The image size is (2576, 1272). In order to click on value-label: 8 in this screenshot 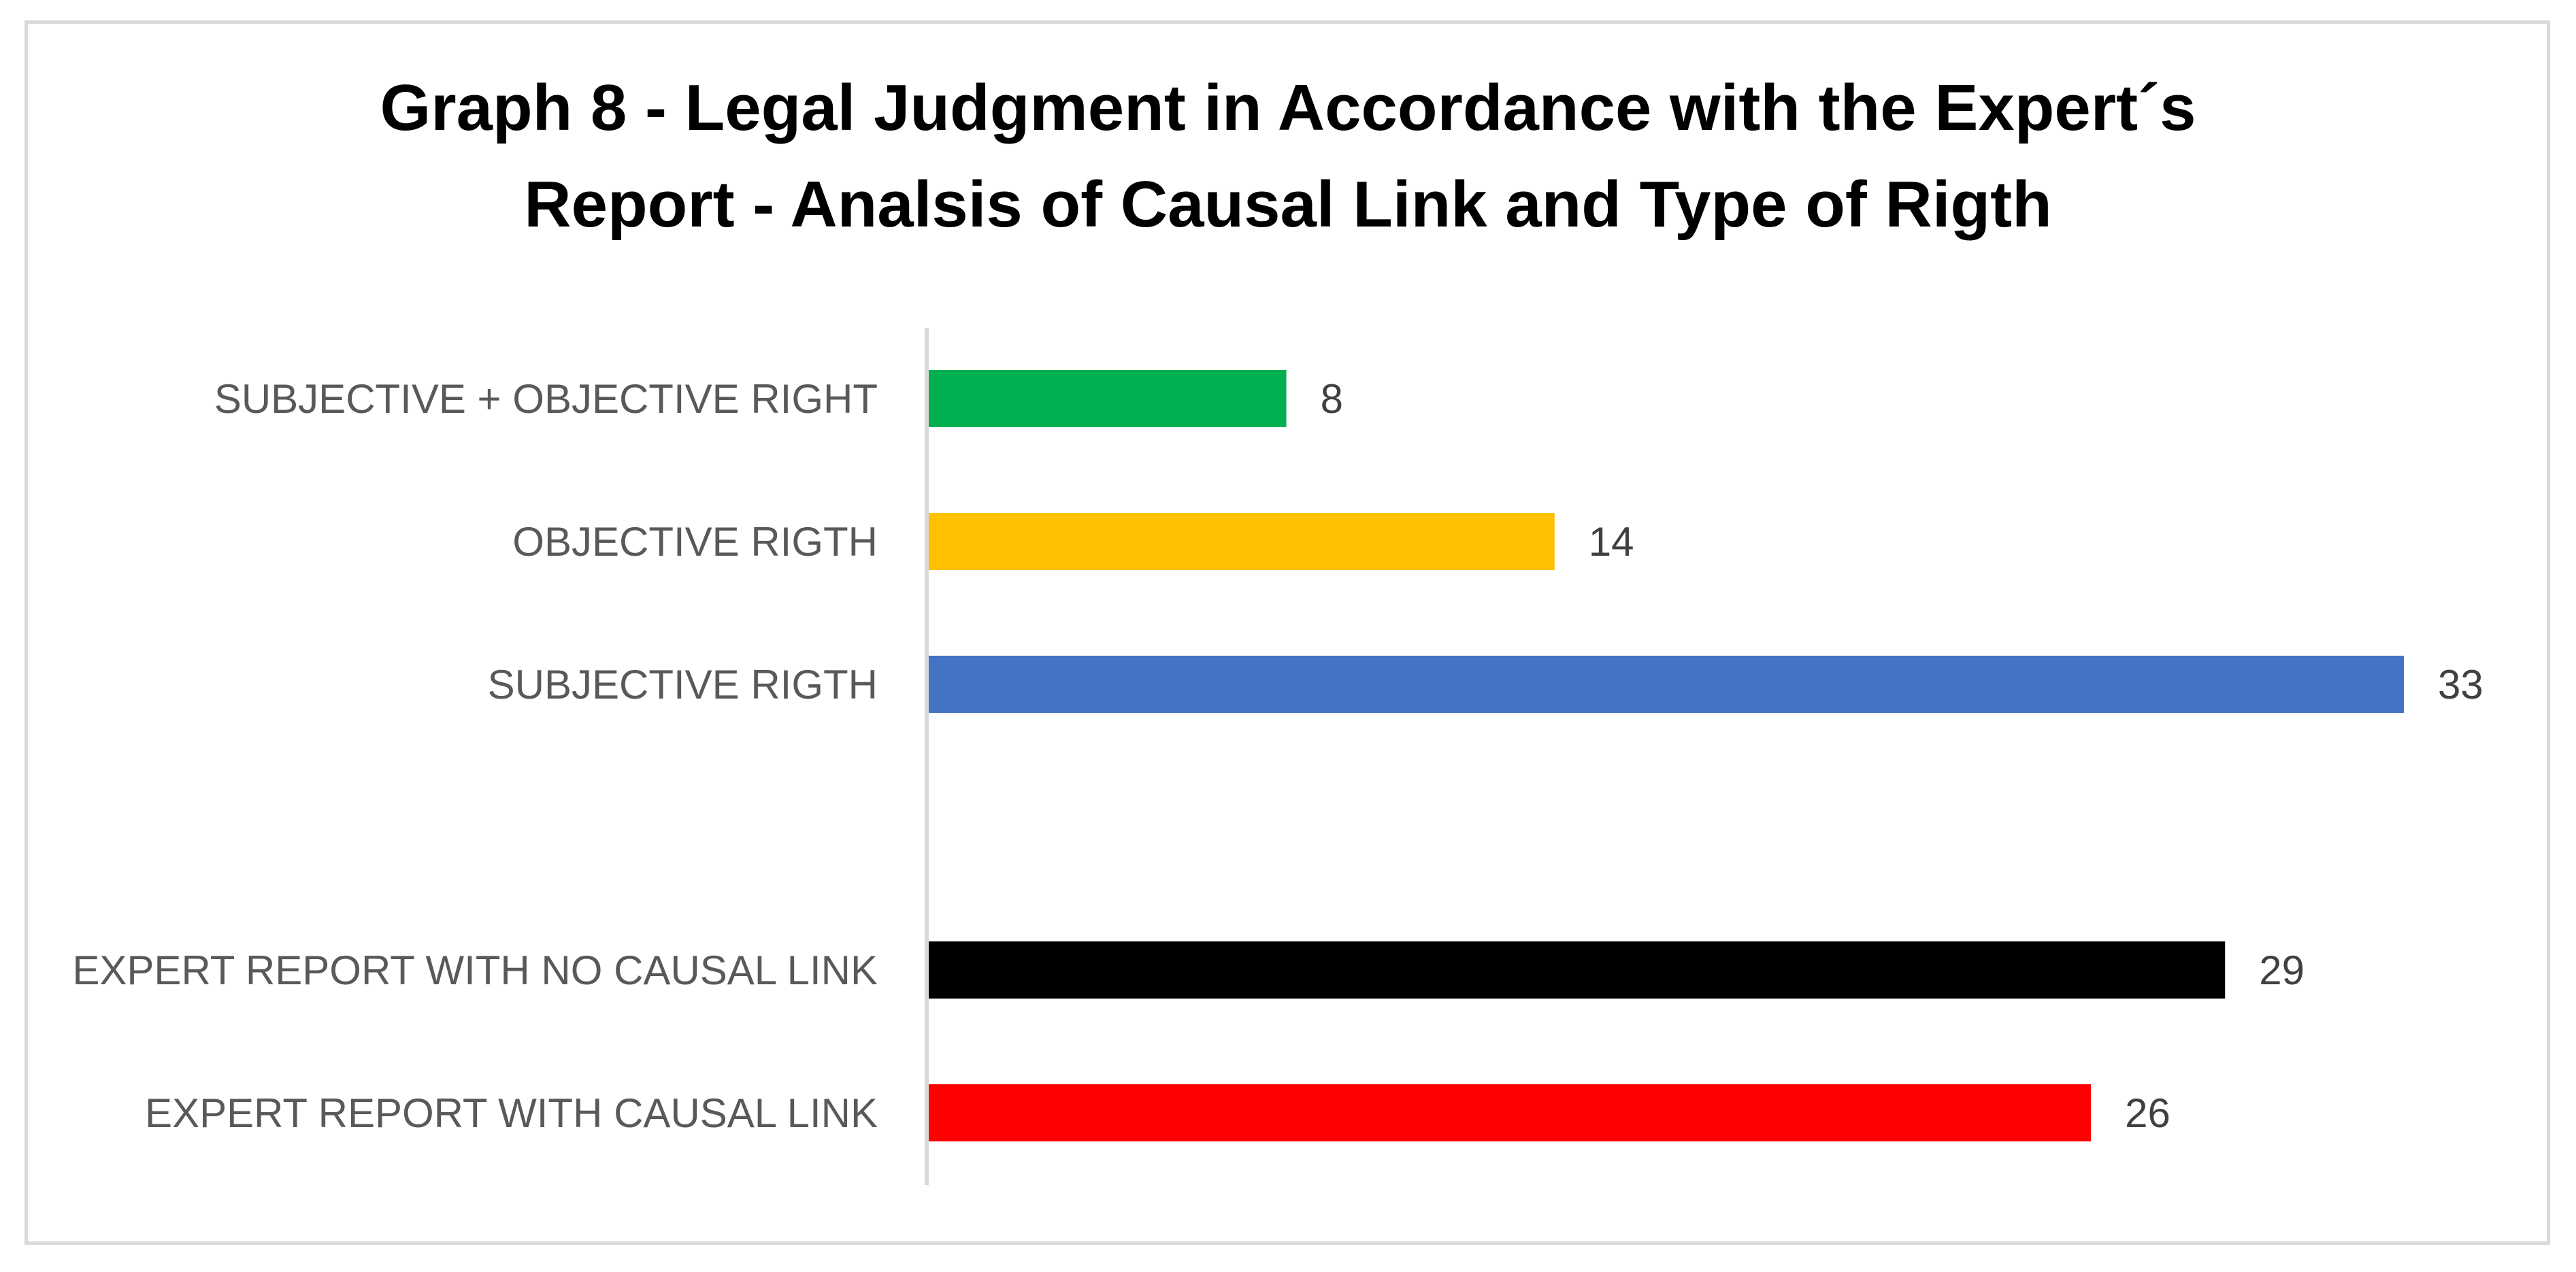, I will do `click(1332, 399)`.